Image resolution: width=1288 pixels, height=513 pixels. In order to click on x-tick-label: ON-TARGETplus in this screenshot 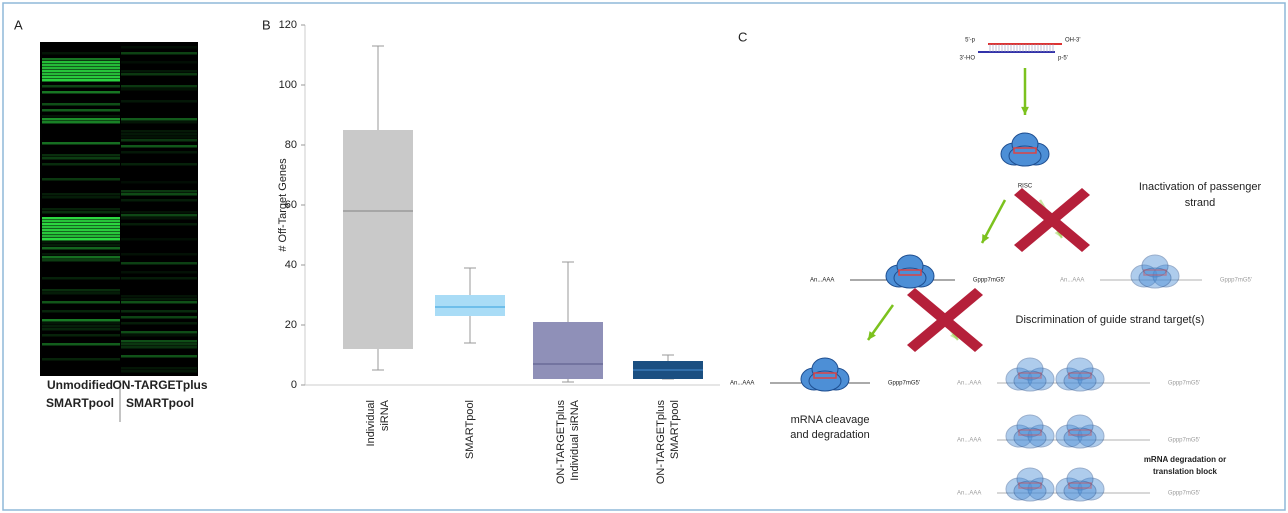, I will do `click(661, 442)`.